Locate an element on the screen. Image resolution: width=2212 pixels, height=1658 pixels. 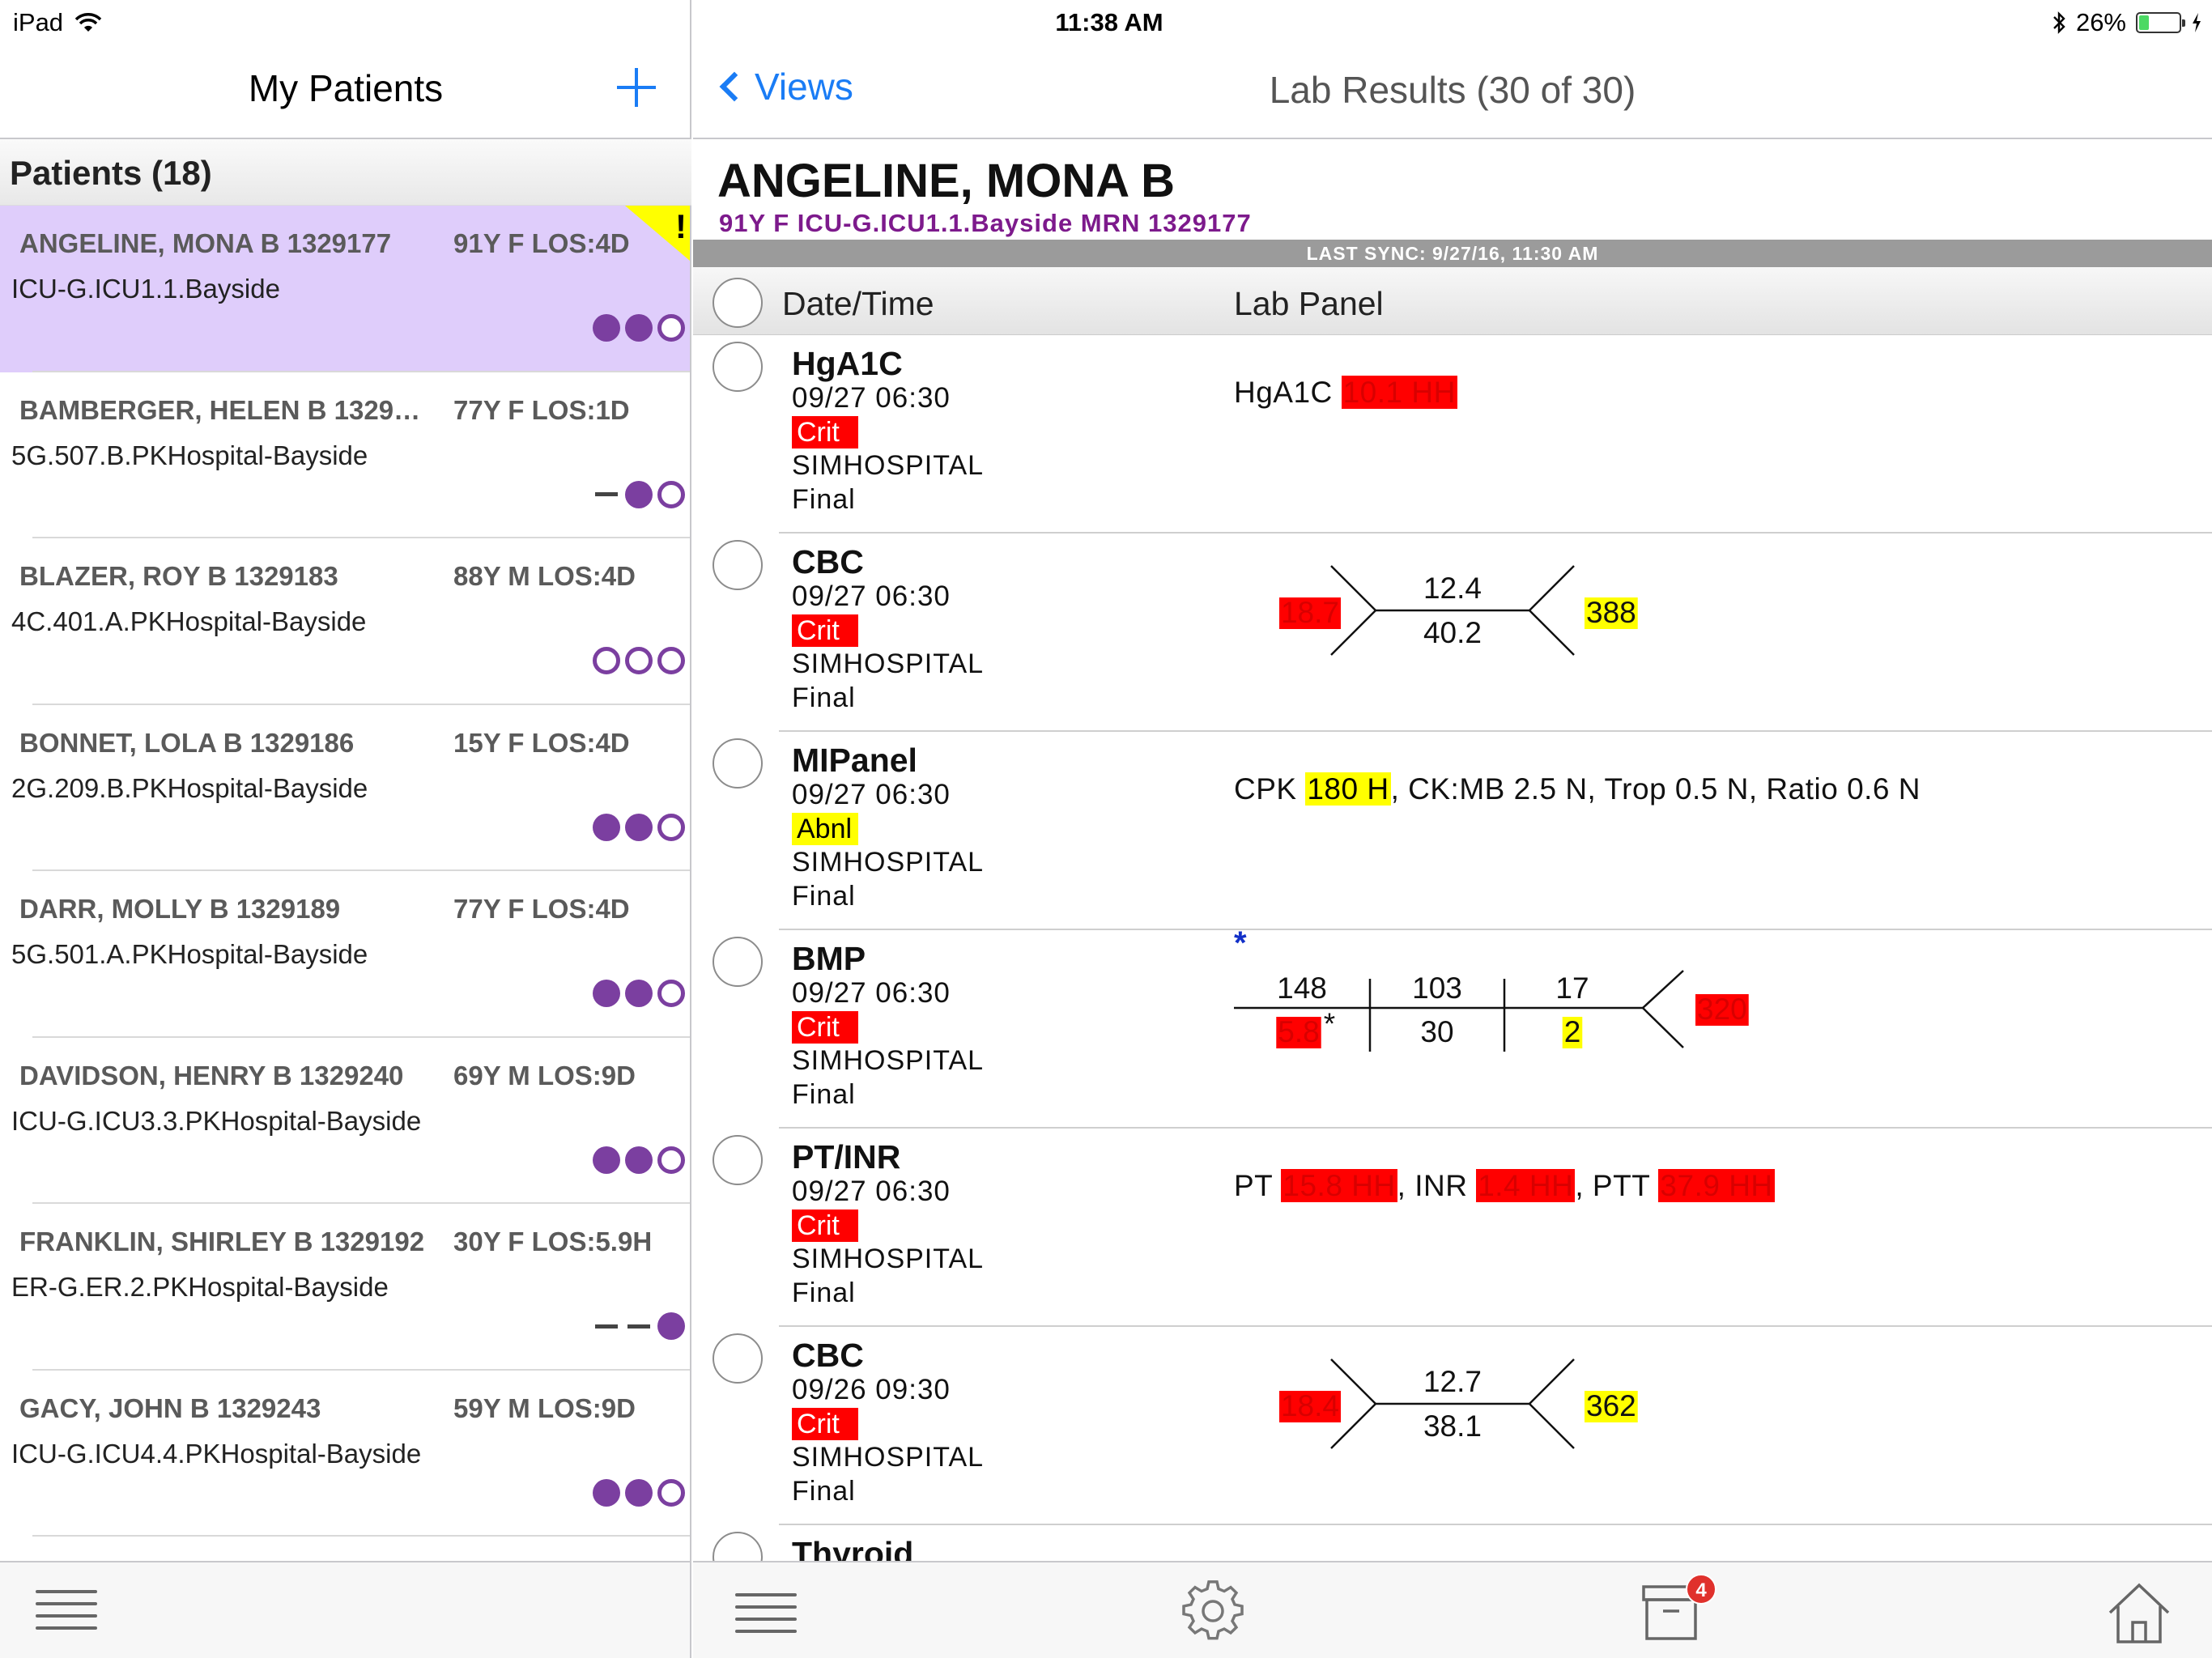
potassium-value-text: 5.8 is located at coordinates (1298, 1031).